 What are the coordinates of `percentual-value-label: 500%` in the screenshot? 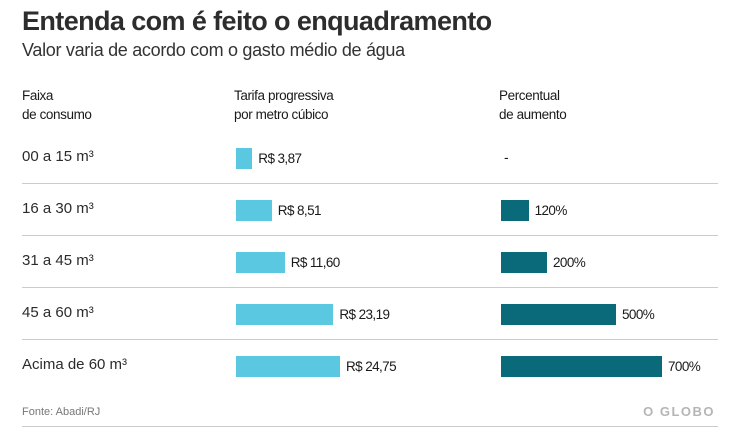 It's located at (638, 314).